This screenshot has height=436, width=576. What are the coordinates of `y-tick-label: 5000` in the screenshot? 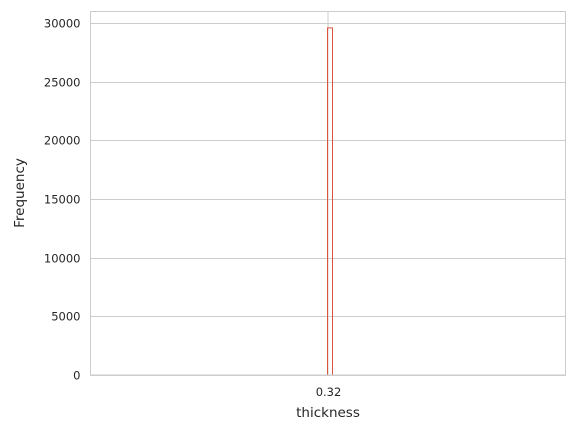 It's located at (65, 317).